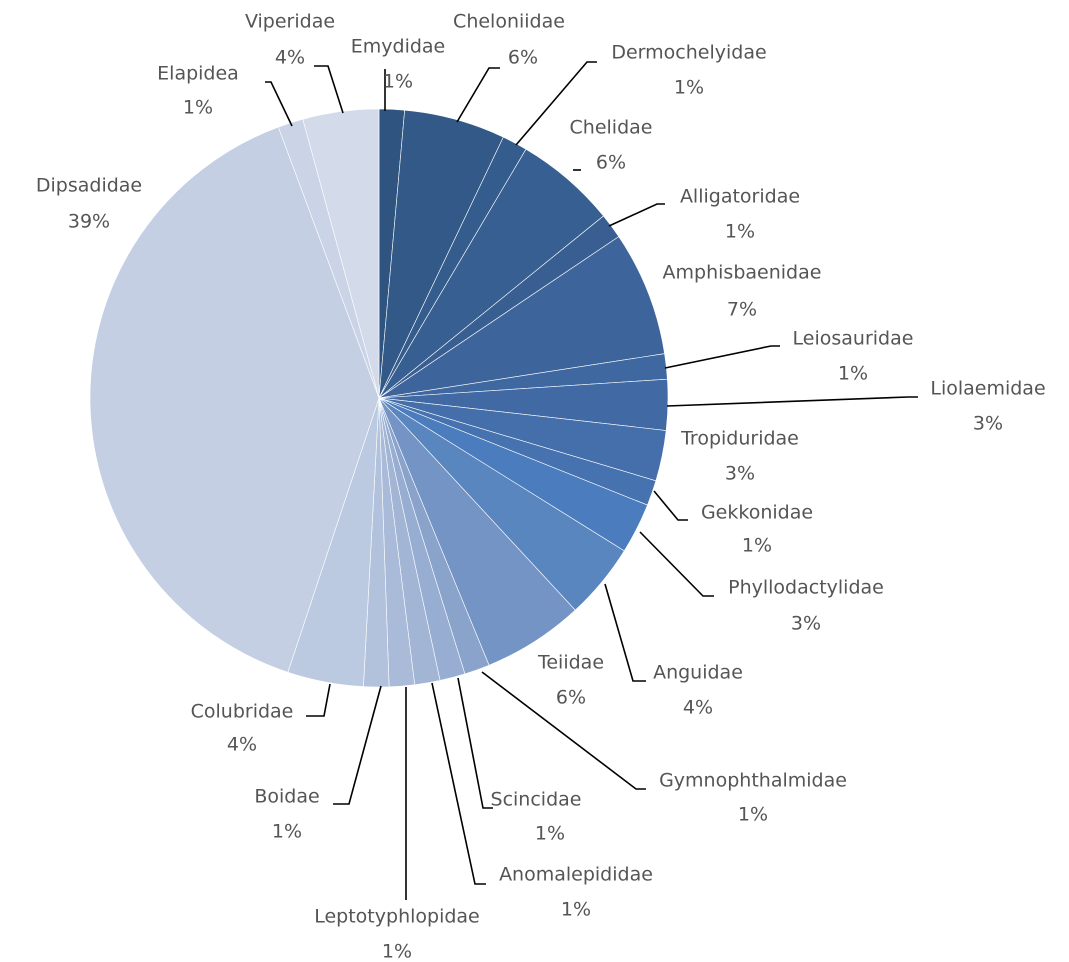  I want to click on percent-anomalepididae: 1%, so click(576, 910).